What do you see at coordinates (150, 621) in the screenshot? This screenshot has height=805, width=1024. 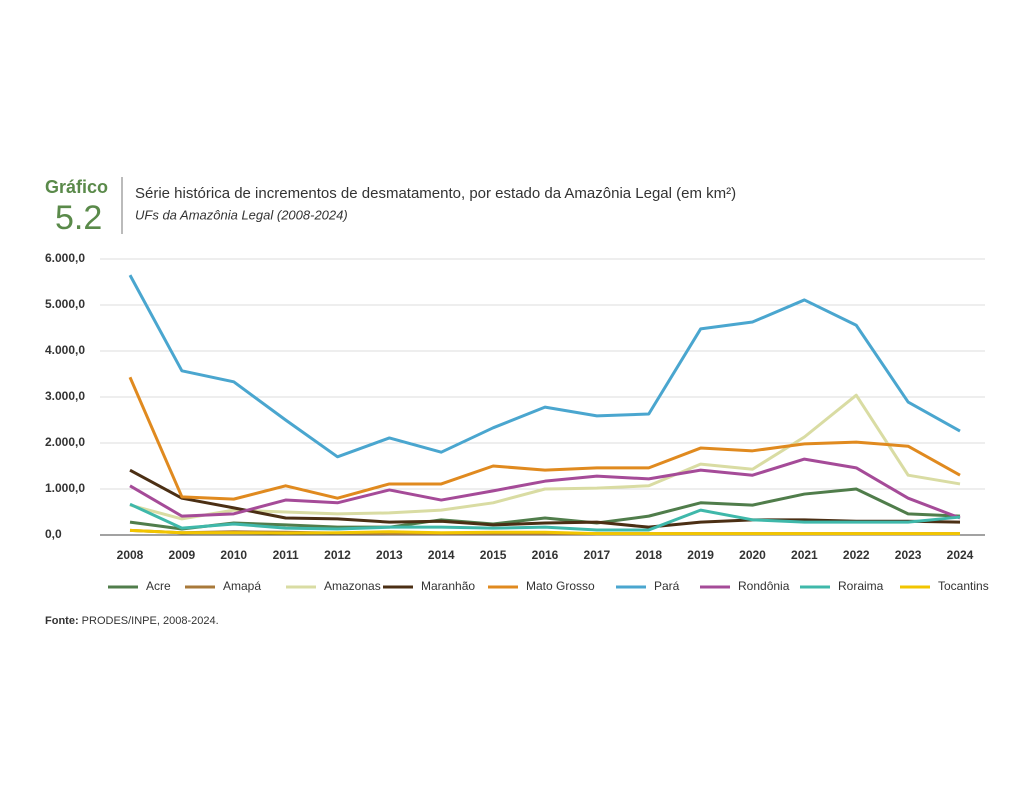 I see `source-text: PRODES/INPE, 2008-2024.` at bounding box center [150, 621].